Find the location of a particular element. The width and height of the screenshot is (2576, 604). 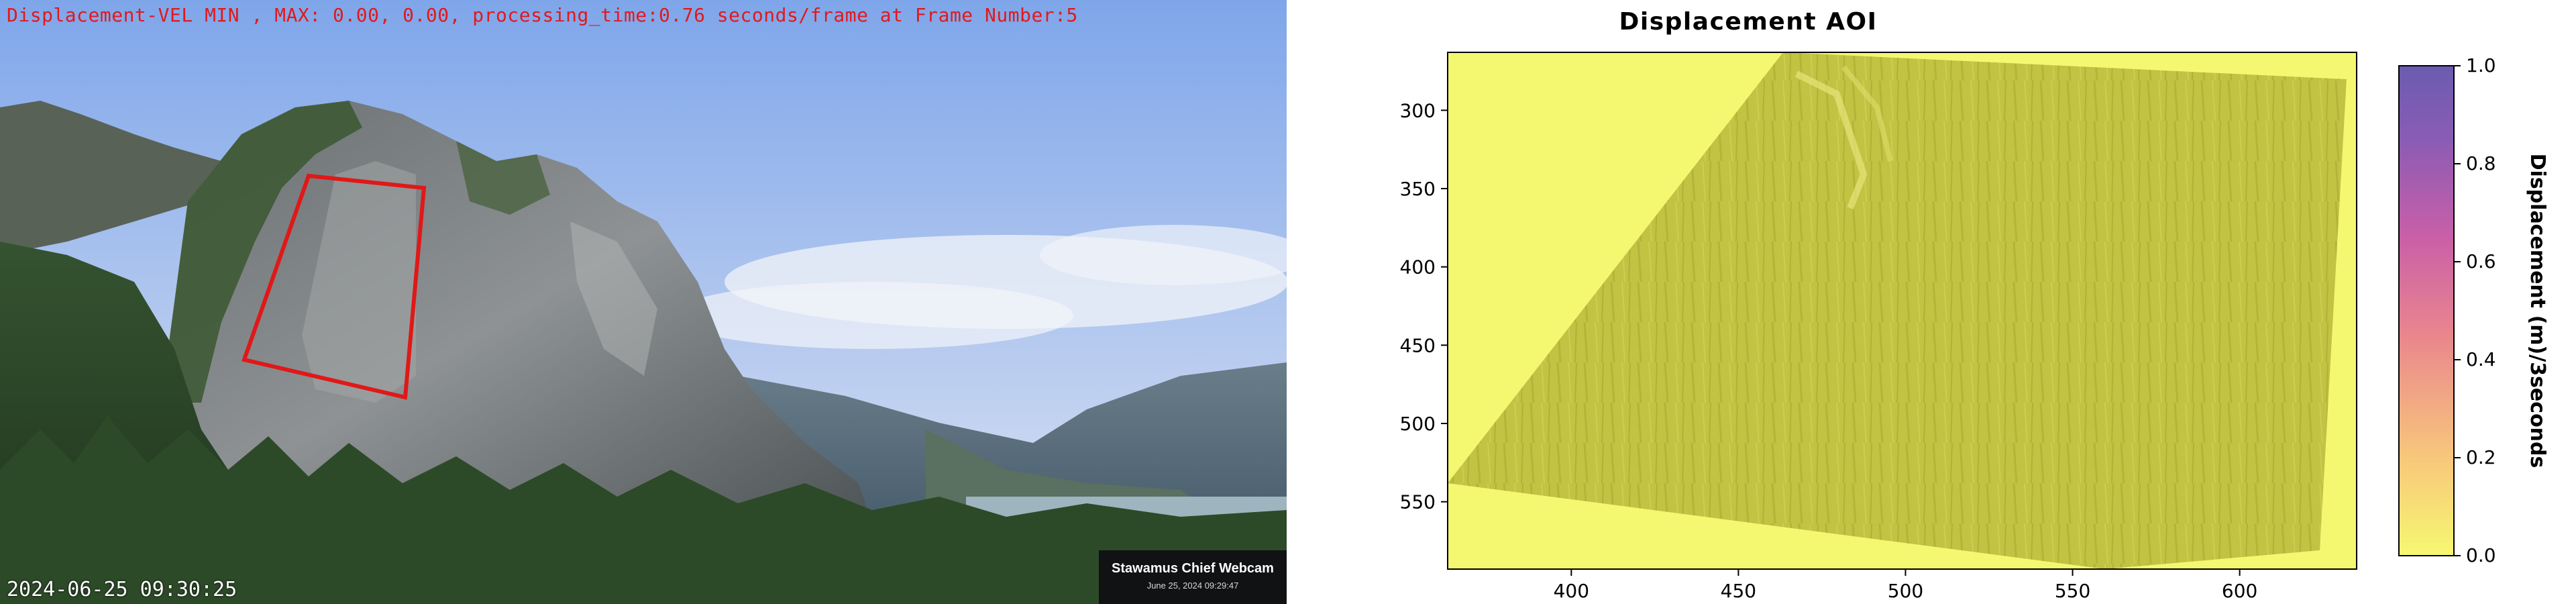

colorbar-tick-label: 1.0 is located at coordinates (2481, 65).